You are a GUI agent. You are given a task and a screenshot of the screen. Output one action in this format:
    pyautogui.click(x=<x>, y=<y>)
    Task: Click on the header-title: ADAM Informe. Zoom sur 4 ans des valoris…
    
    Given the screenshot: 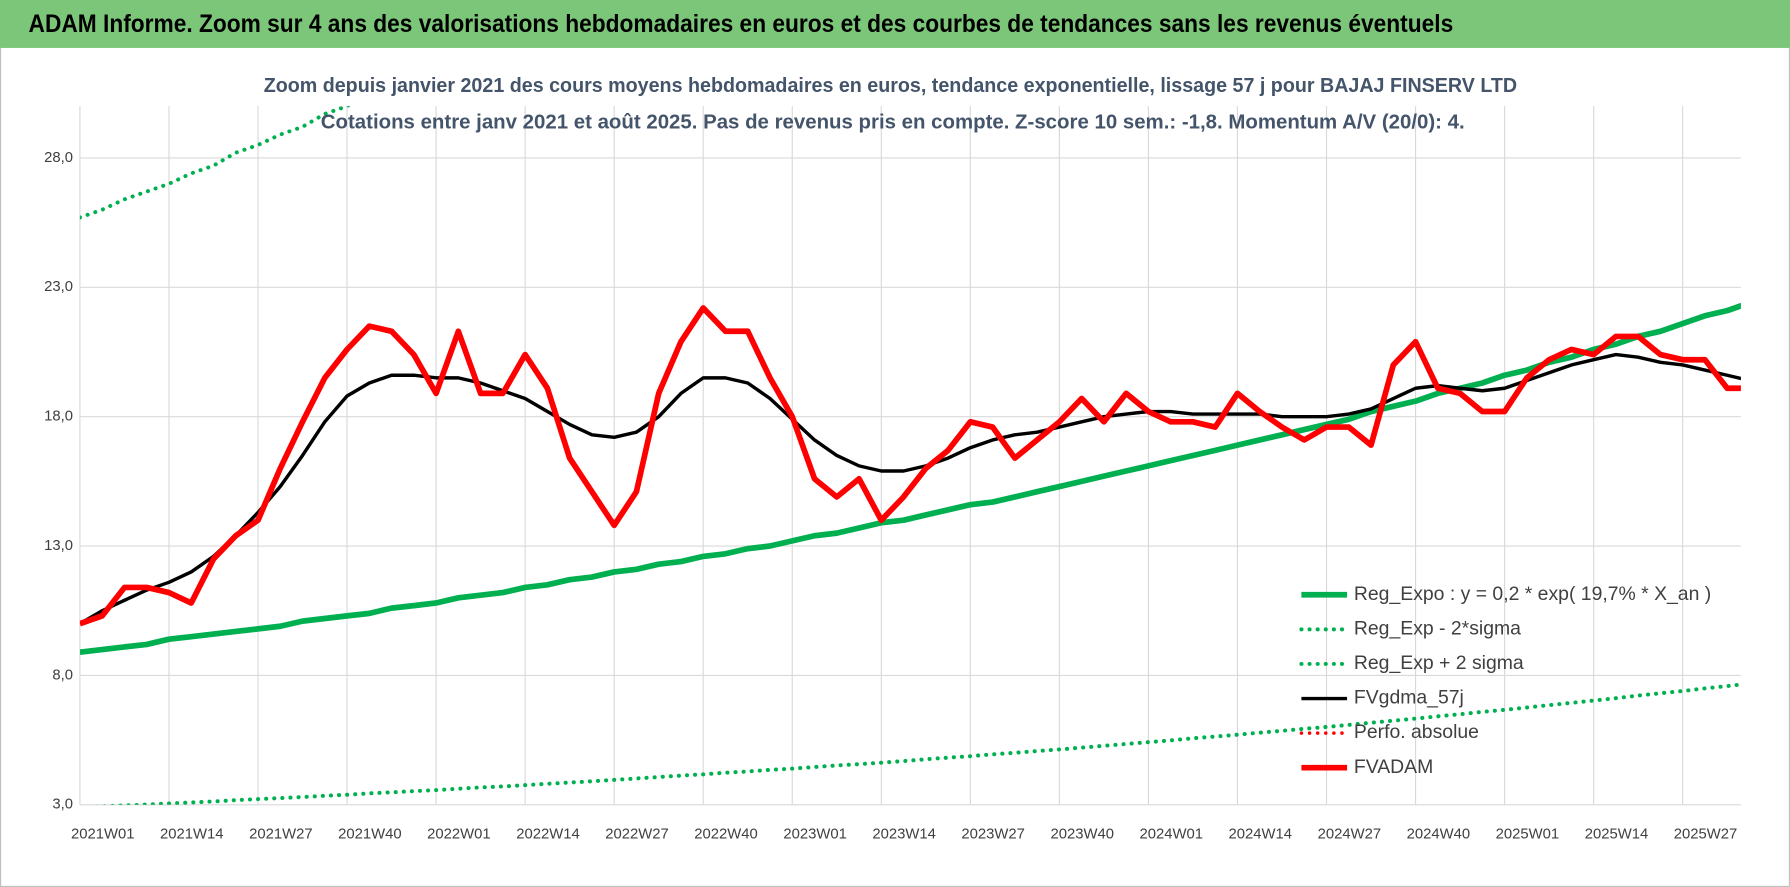 What is the action you would take?
    pyautogui.click(x=741, y=24)
    